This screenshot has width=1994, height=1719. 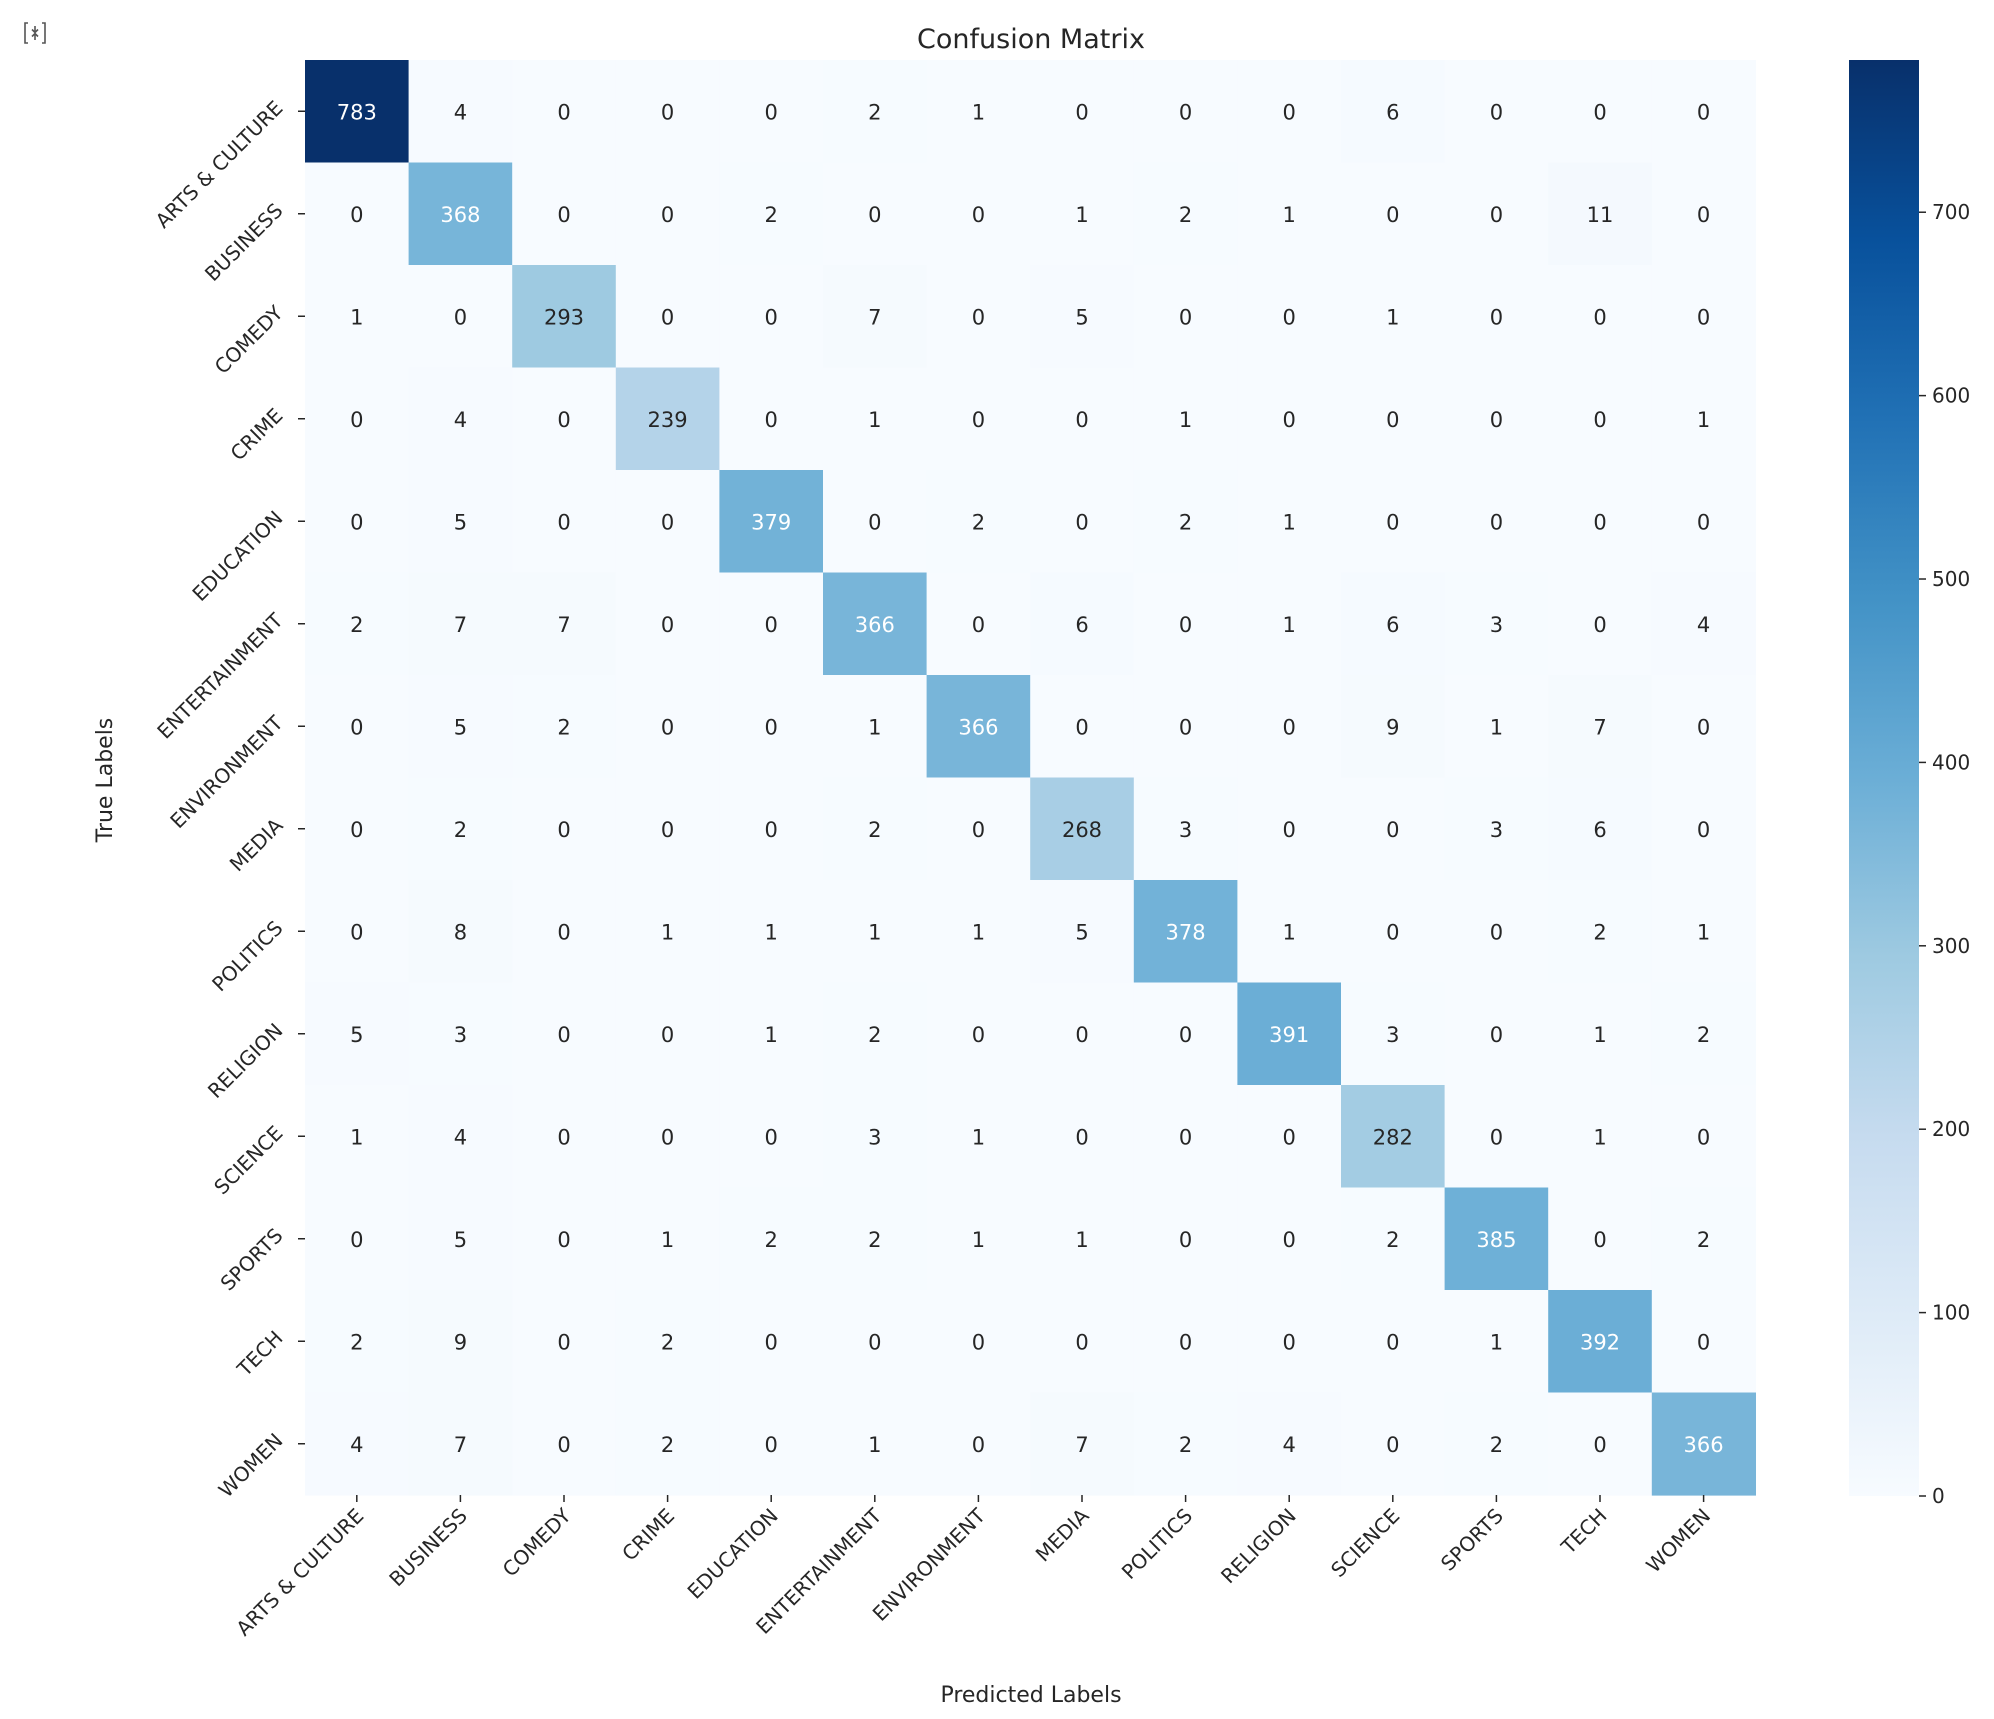 I want to click on output-expand-icon, so click(x=35, y=33).